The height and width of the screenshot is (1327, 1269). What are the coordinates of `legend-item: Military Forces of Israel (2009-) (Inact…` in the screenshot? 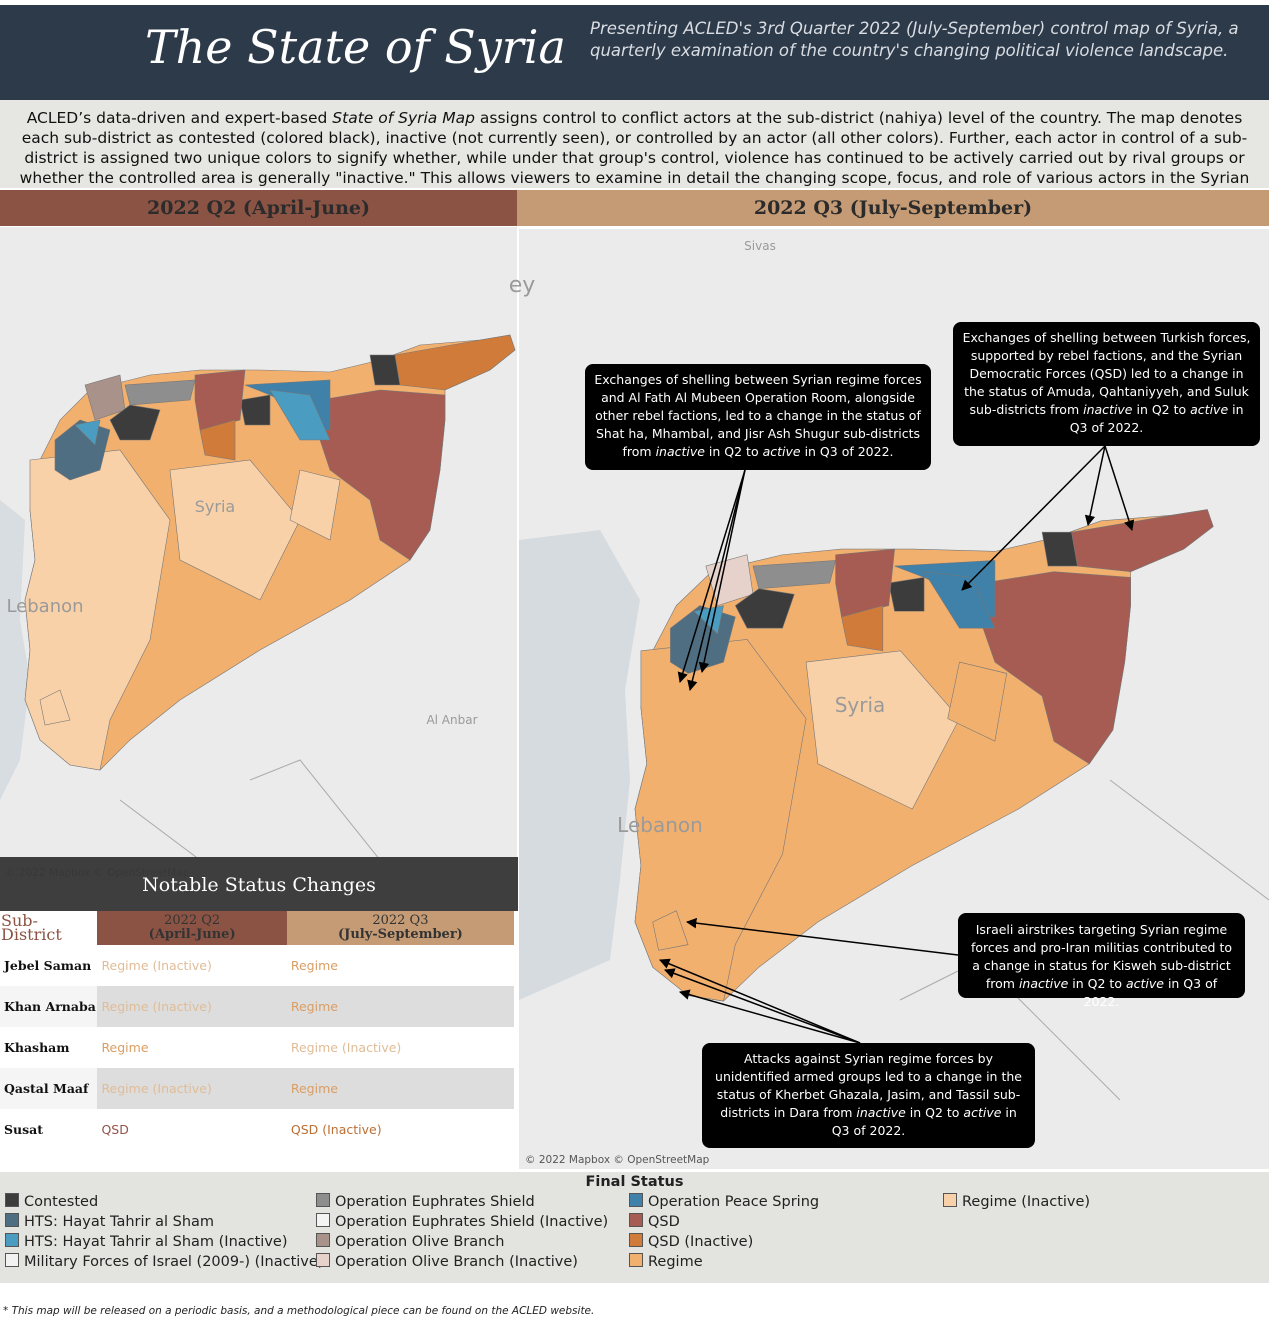 It's located at (164, 1261).